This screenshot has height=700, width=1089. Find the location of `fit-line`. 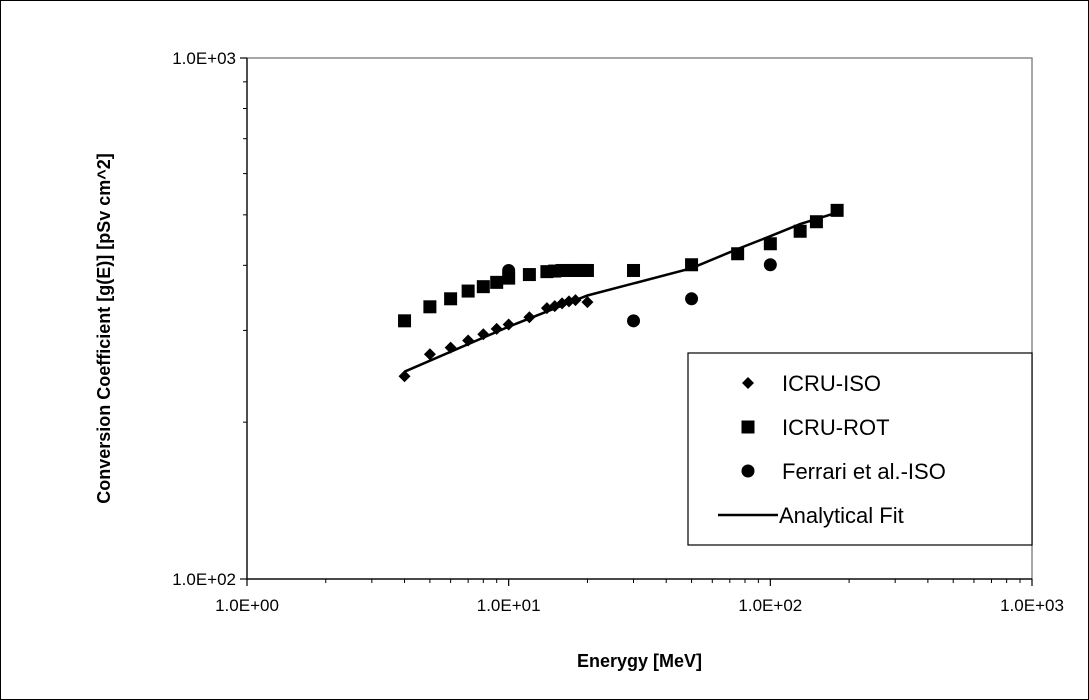

fit-line is located at coordinates (621, 292).